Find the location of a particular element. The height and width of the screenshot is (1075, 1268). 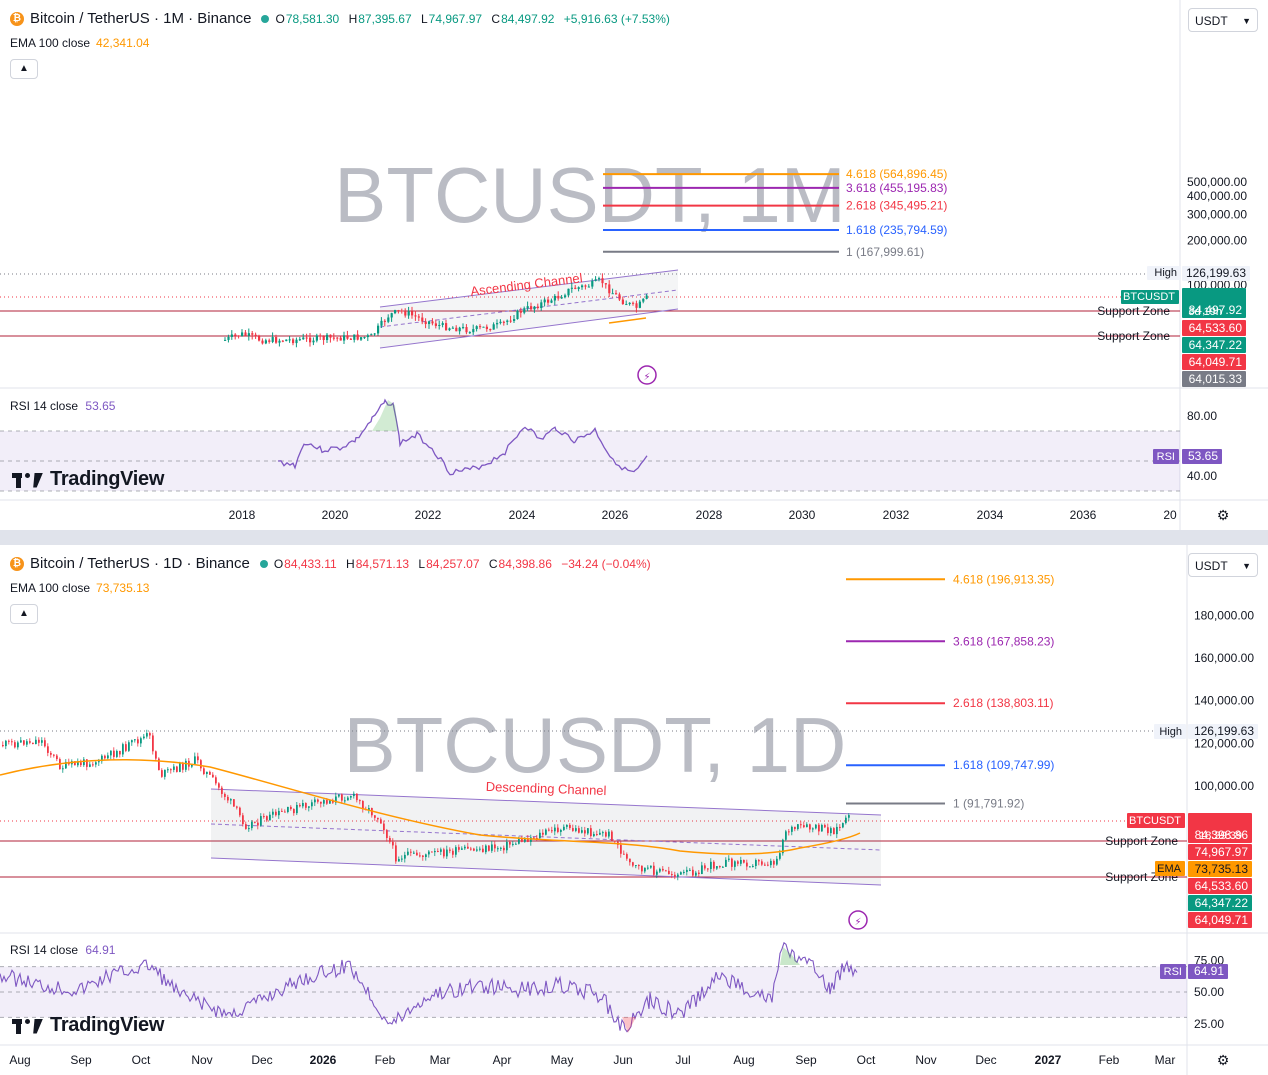

ema-legend: EMA 100 close 73,735.13 is located at coordinates (79, 588).